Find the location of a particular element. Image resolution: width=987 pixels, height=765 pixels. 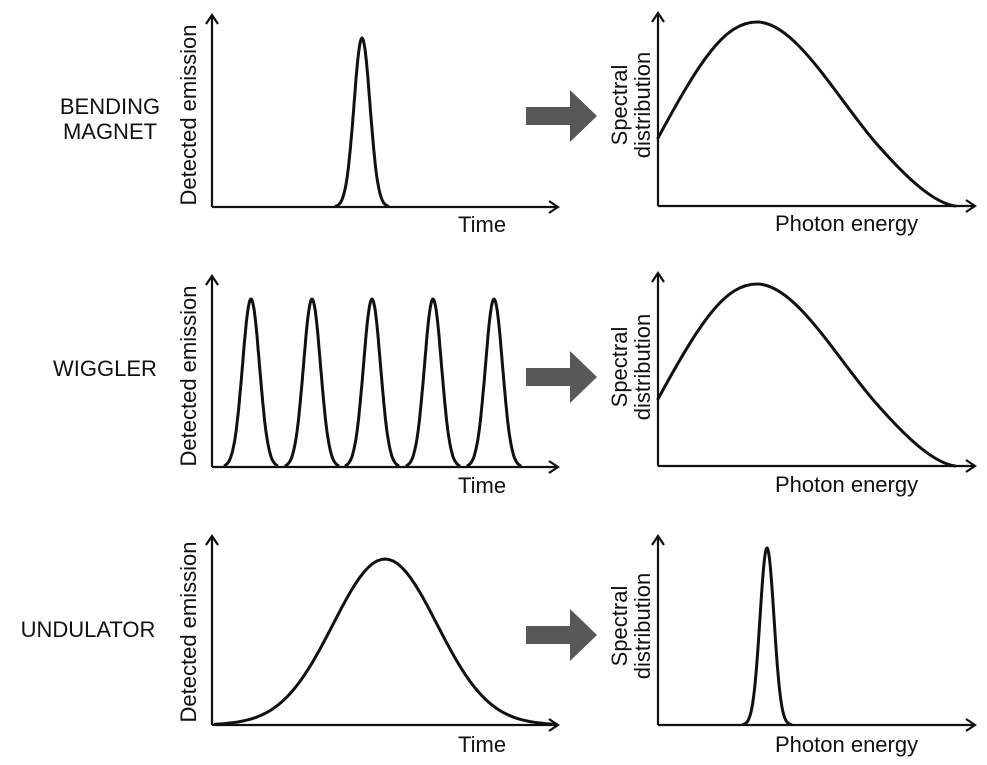

row-label-line-1: BENDING is located at coordinates (110, 106).